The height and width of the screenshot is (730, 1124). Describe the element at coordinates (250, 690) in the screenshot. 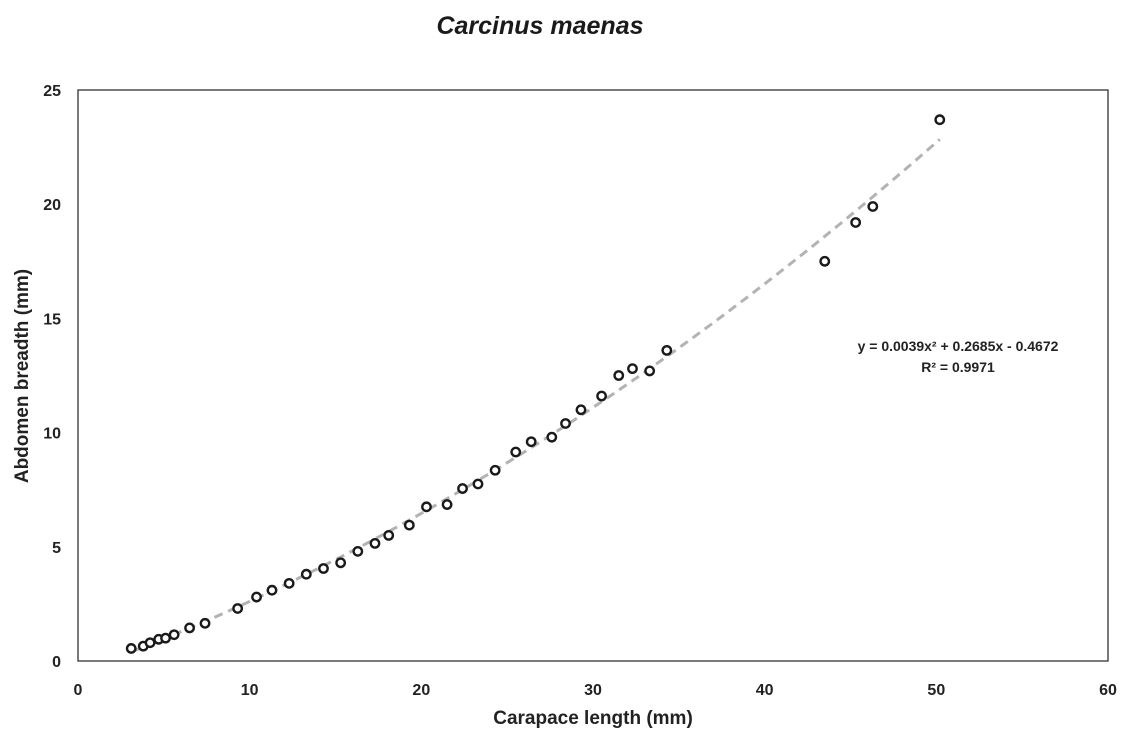

I see `x-tick-label: 10` at that location.